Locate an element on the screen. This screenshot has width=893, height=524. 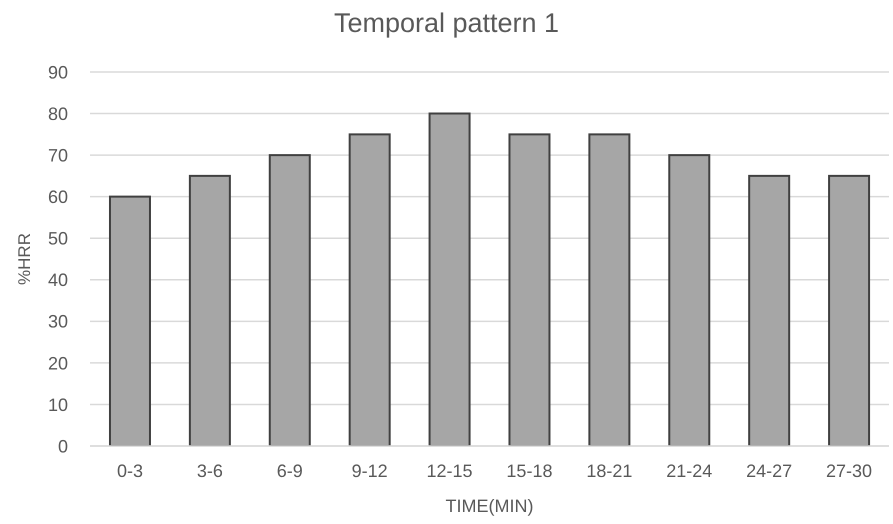
x-tick-label: 27-30 is located at coordinates (849, 470).